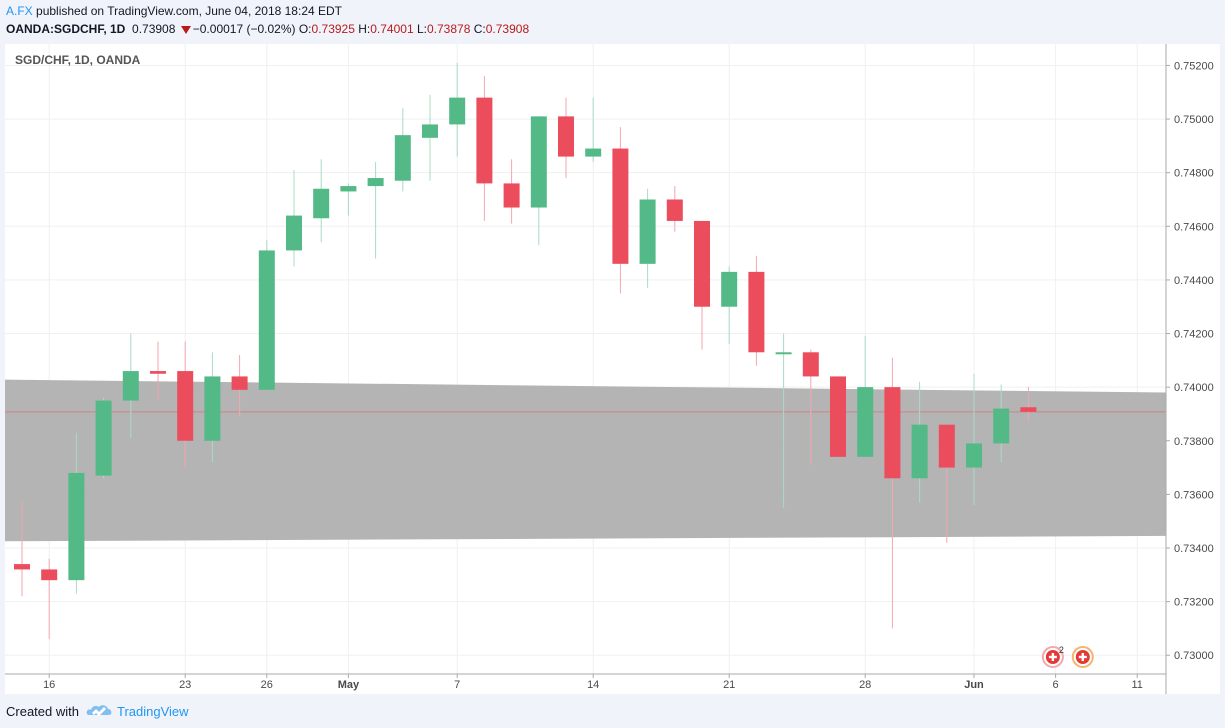  What do you see at coordinates (1056, 685) in the screenshot?
I see `time-tick-label: 6` at bounding box center [1056, 685].